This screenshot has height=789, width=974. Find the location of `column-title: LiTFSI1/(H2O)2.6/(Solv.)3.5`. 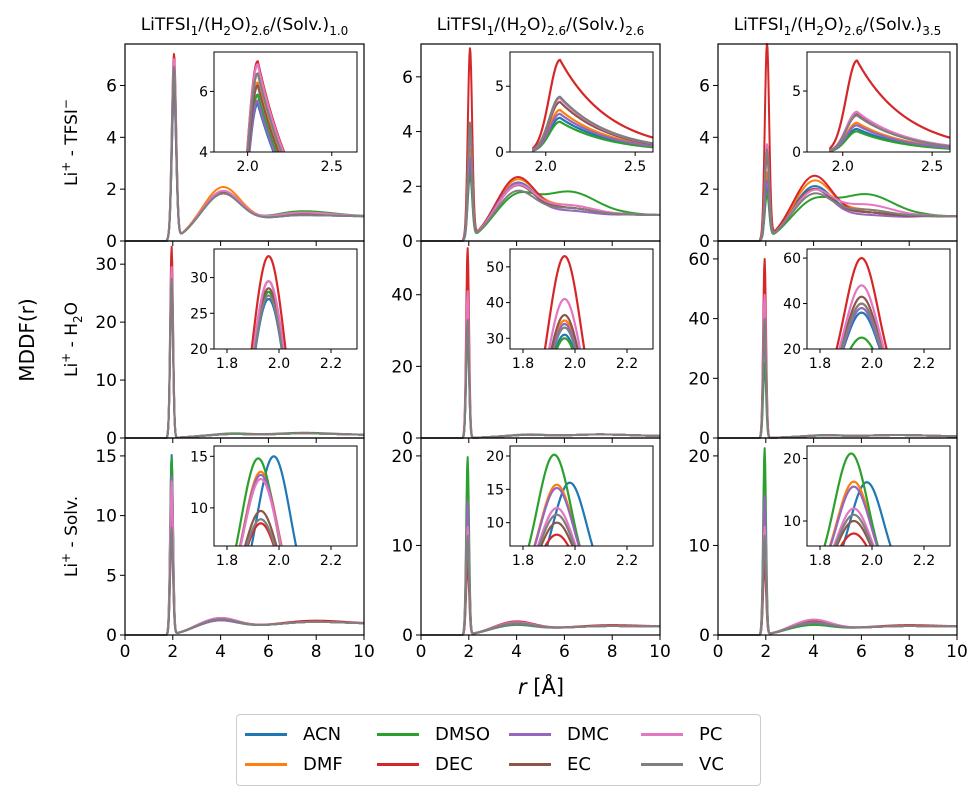

column-title: LiTFSI1/(H2O)2.6/(Solv.)3.5 is located at coordinates (838, 26).